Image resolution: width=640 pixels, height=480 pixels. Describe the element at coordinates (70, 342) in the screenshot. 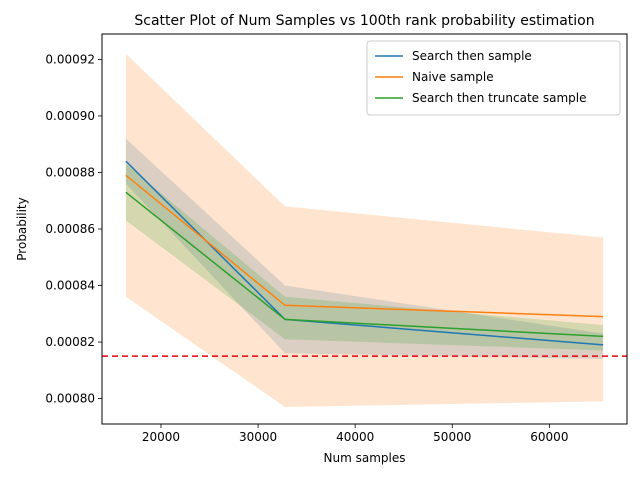

I see `y-tick-label: 0.00082` at that location.